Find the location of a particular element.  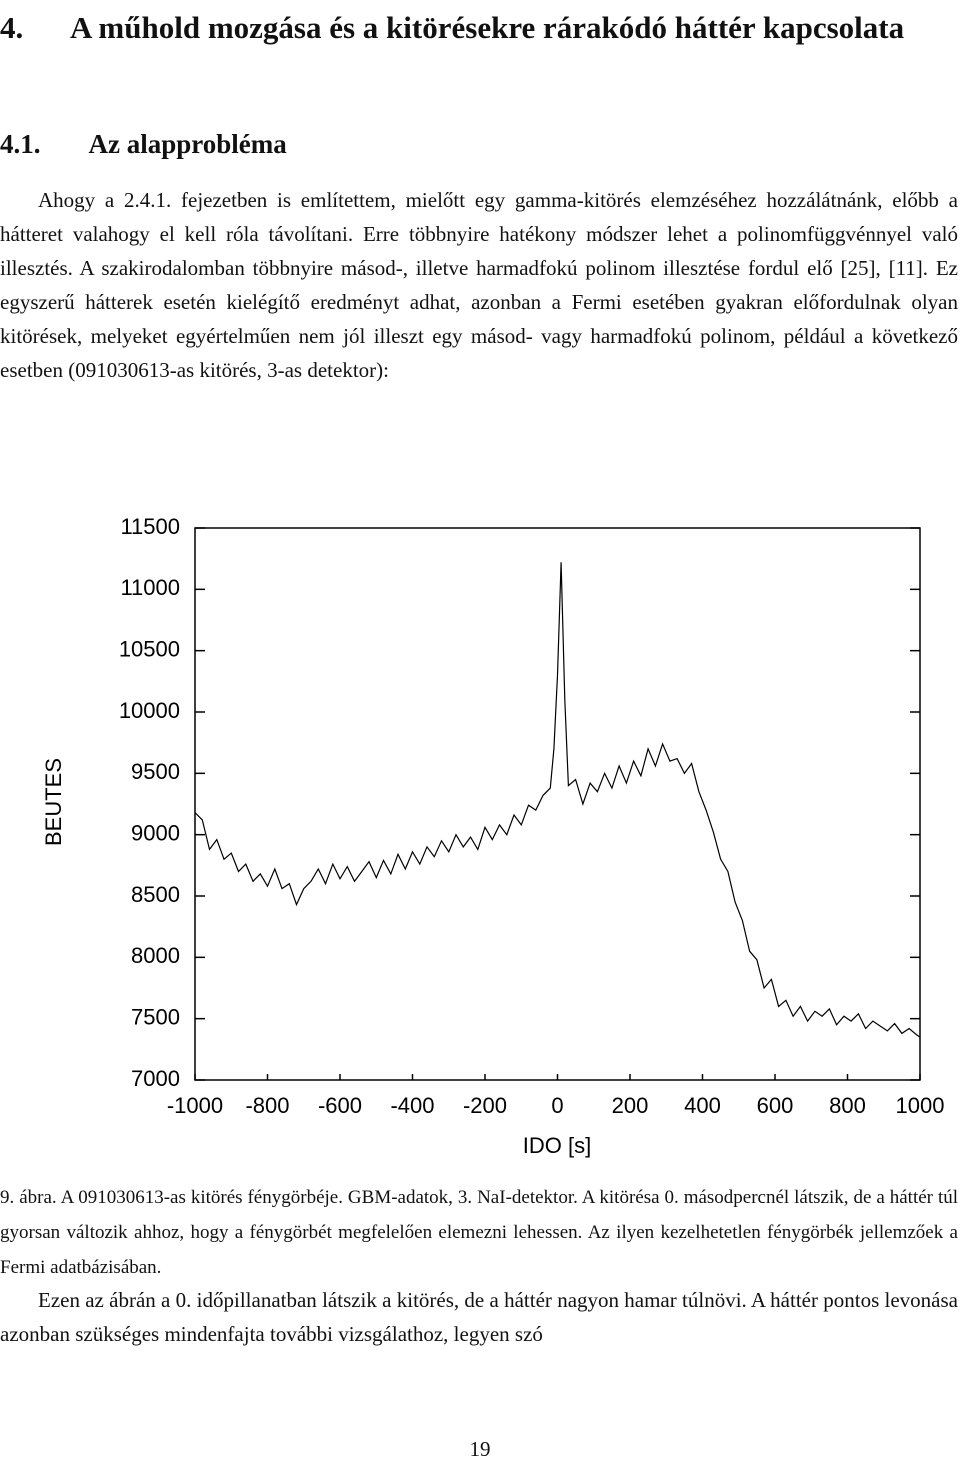

x-tick-label: -400 is located at coordinates (412, 1105).